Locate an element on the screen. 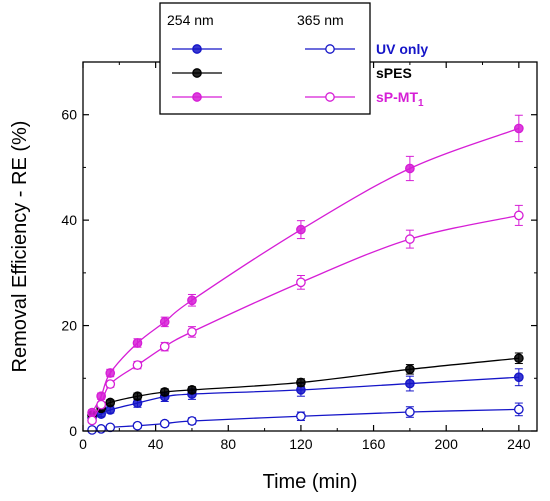 Image resolution: width=550 pixels, height=501 pixels. x-tick-label: 160 is located at coordinates (374, 444).